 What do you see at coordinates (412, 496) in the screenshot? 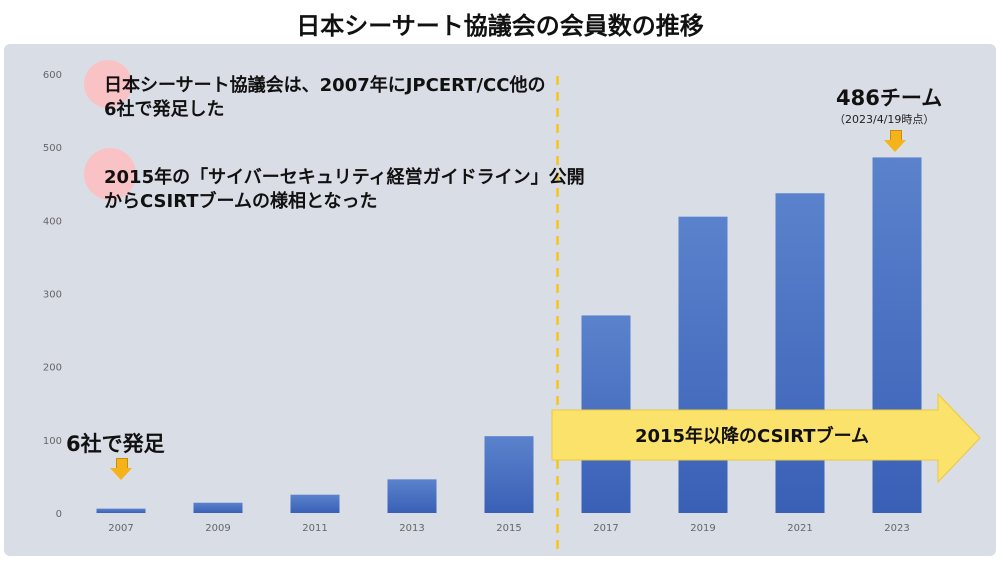
I see `bar-2013` at bounding box center [412, 496].